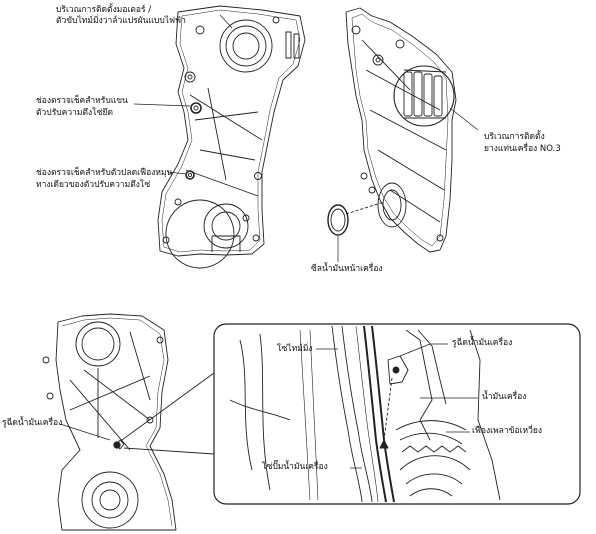 The height and width of the screenshot is (534, 596). What do you see at coordinates (93, 185) in the screenshot?
I see `lock-check-label-line2: ทางเดียวของตัวปรับความตึงโซ่` at bounding box center [93, 185].